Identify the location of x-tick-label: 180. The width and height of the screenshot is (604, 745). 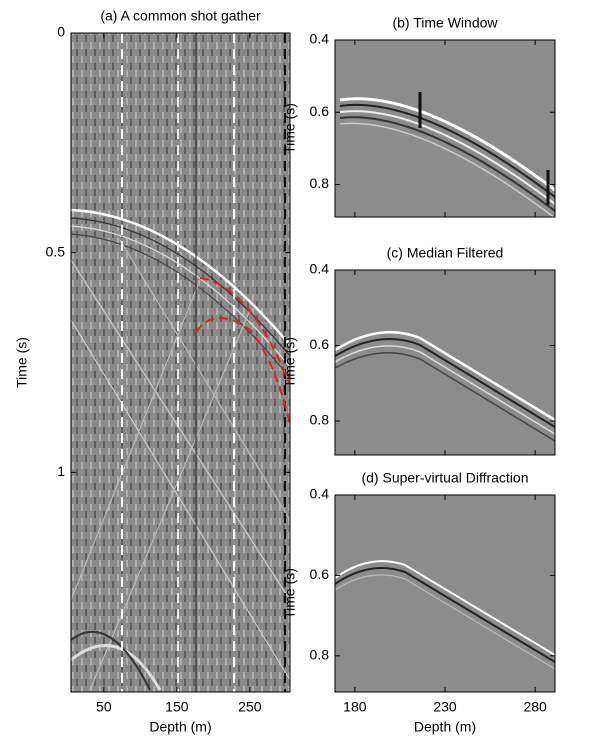
(355, 707).